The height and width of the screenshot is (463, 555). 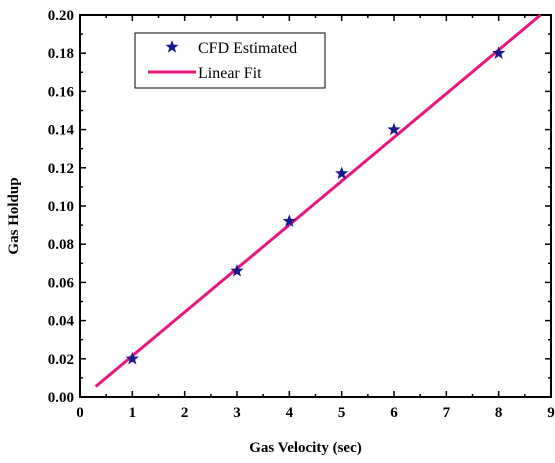 I want to click on y-tick-label: 0.12, so click(x=61, y=169).